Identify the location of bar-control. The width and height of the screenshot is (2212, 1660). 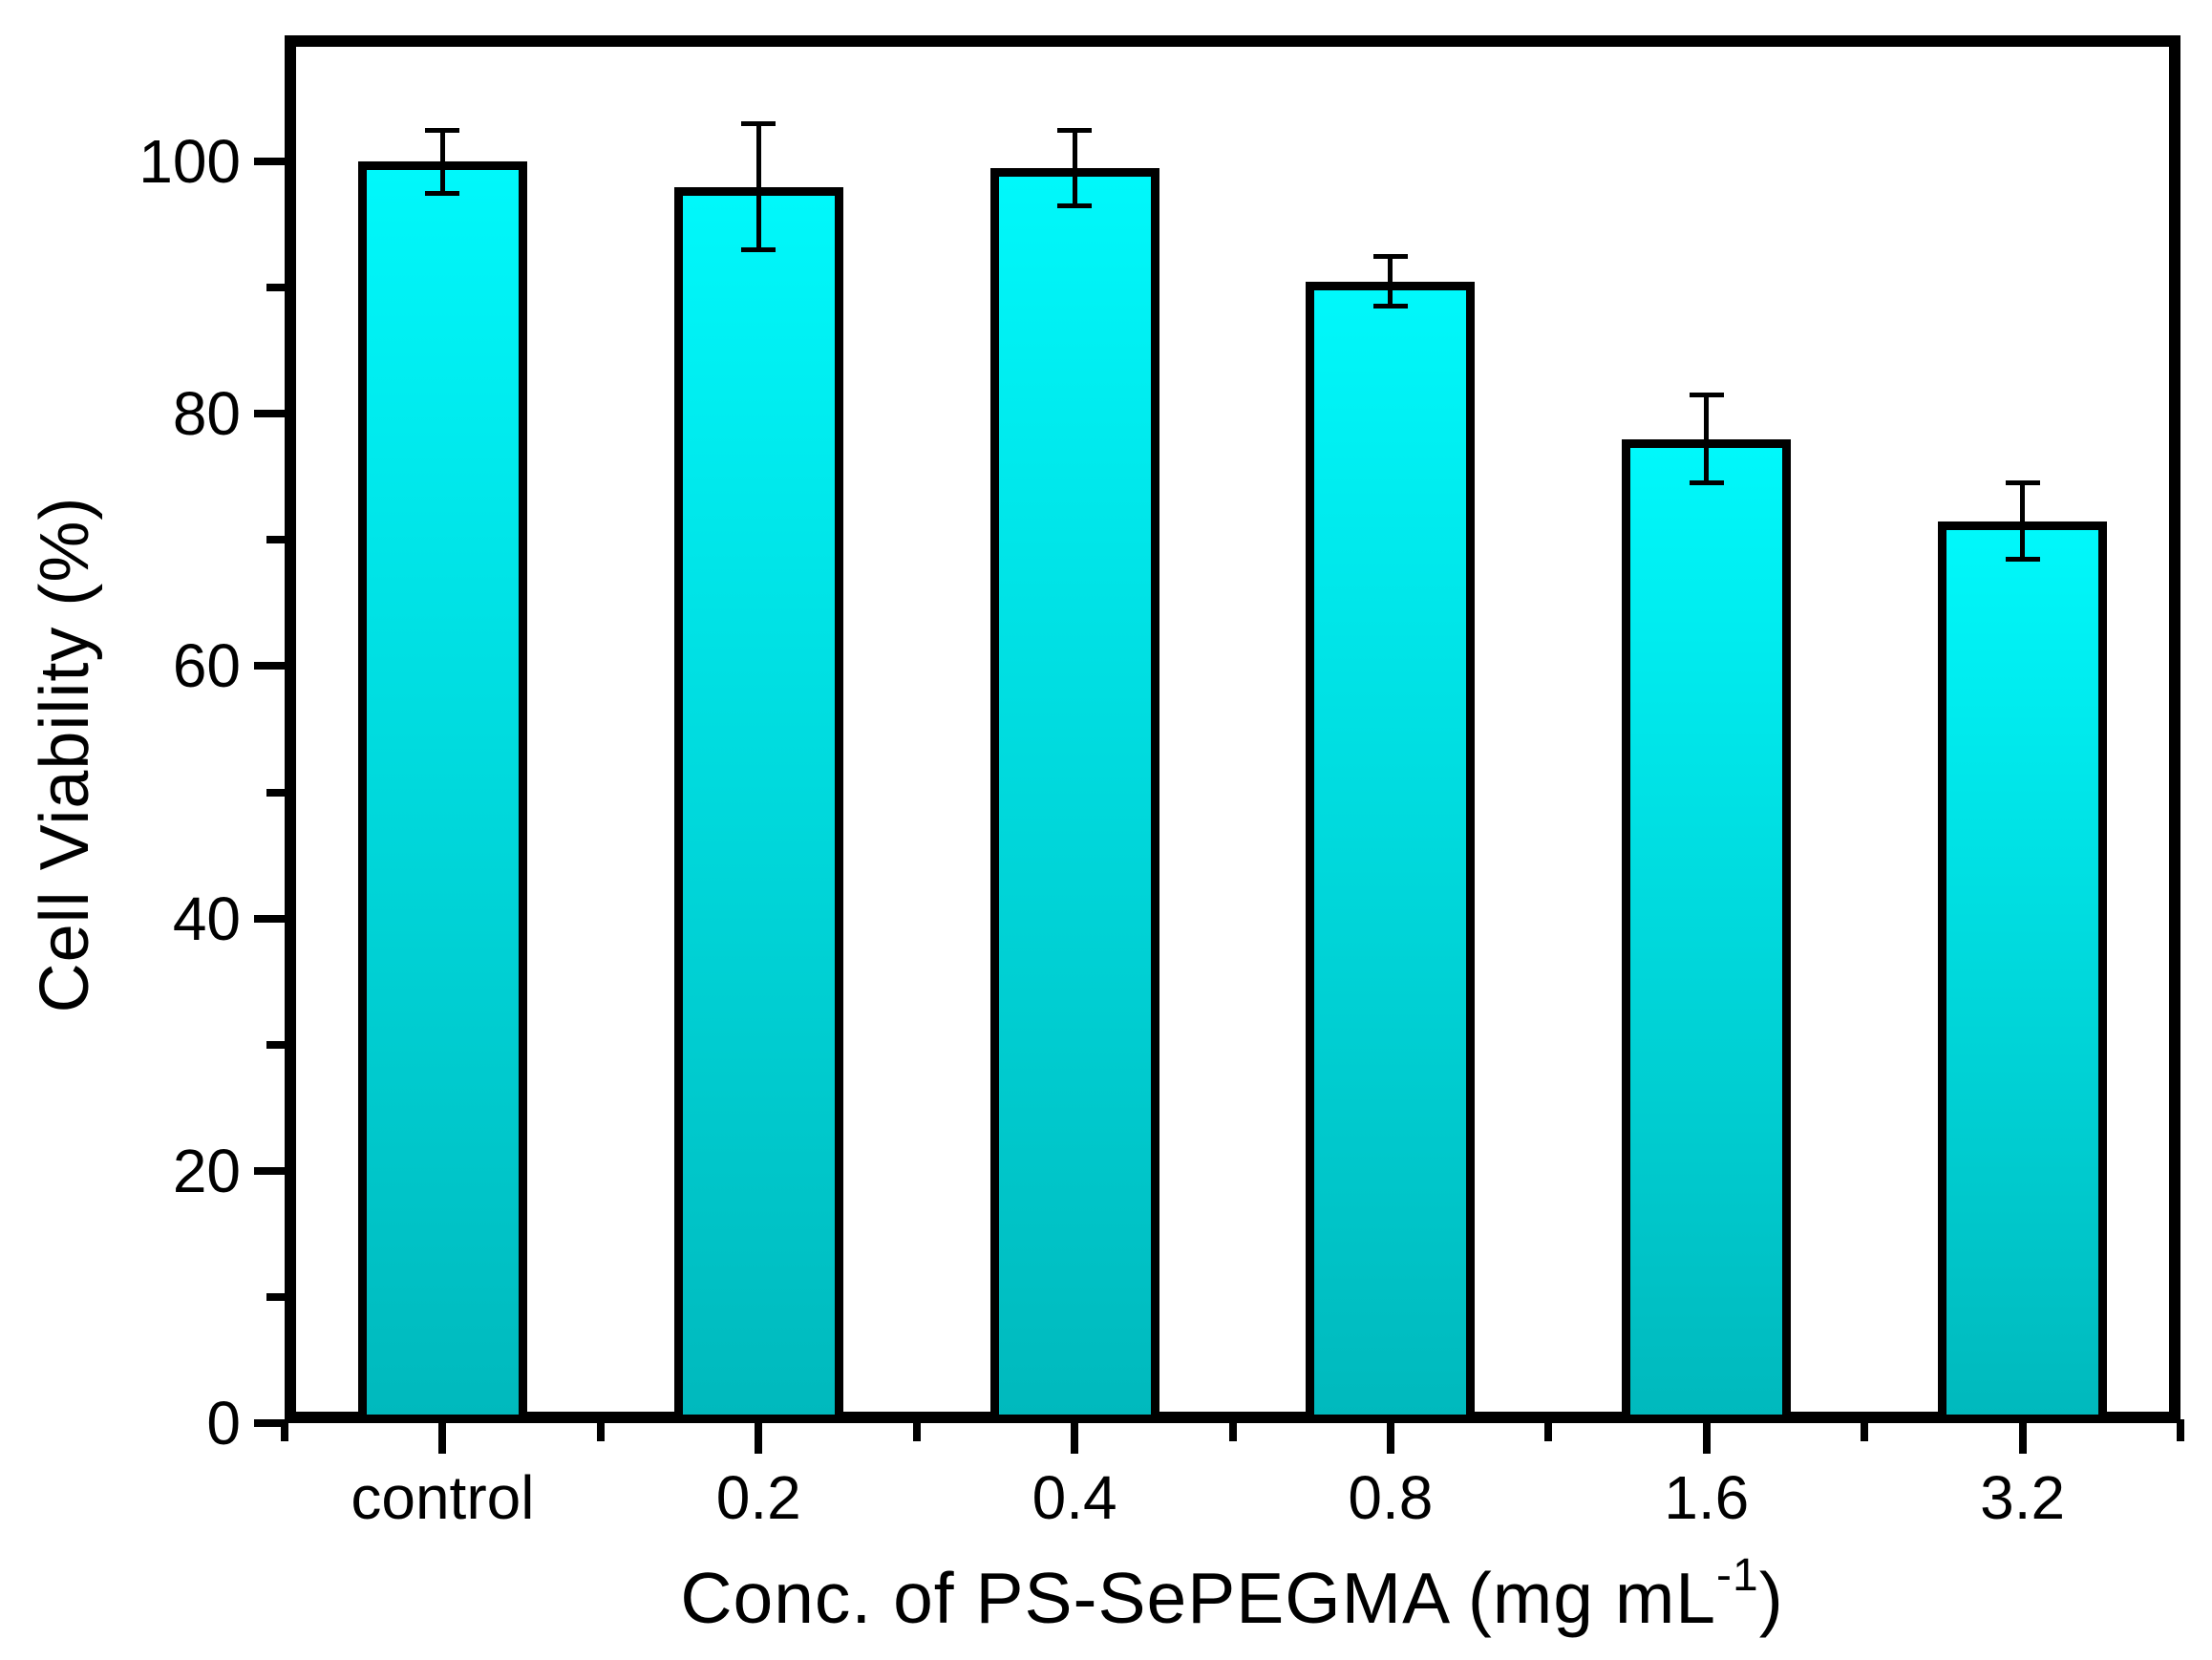
(442, 792).